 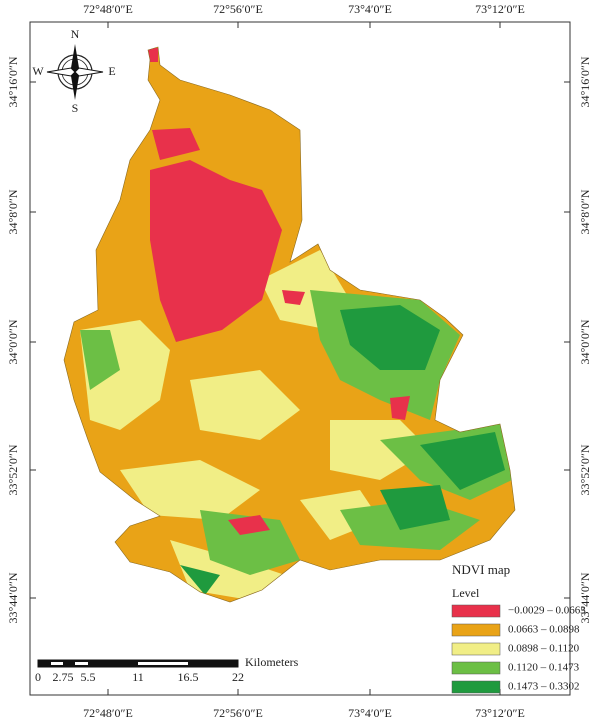 I want to click on compass-west: W, so click(x=38, y=71).